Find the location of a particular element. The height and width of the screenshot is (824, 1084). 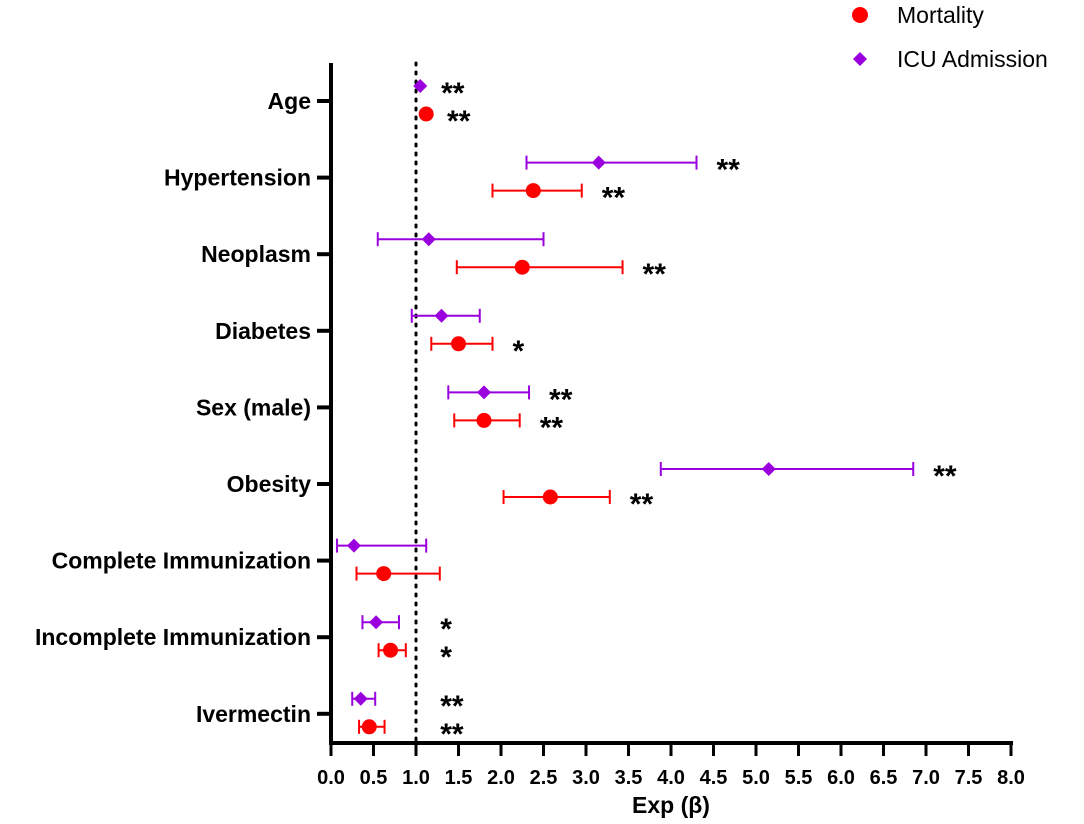

x-tick-label: 2.0 is located at coordinates (501, 778).